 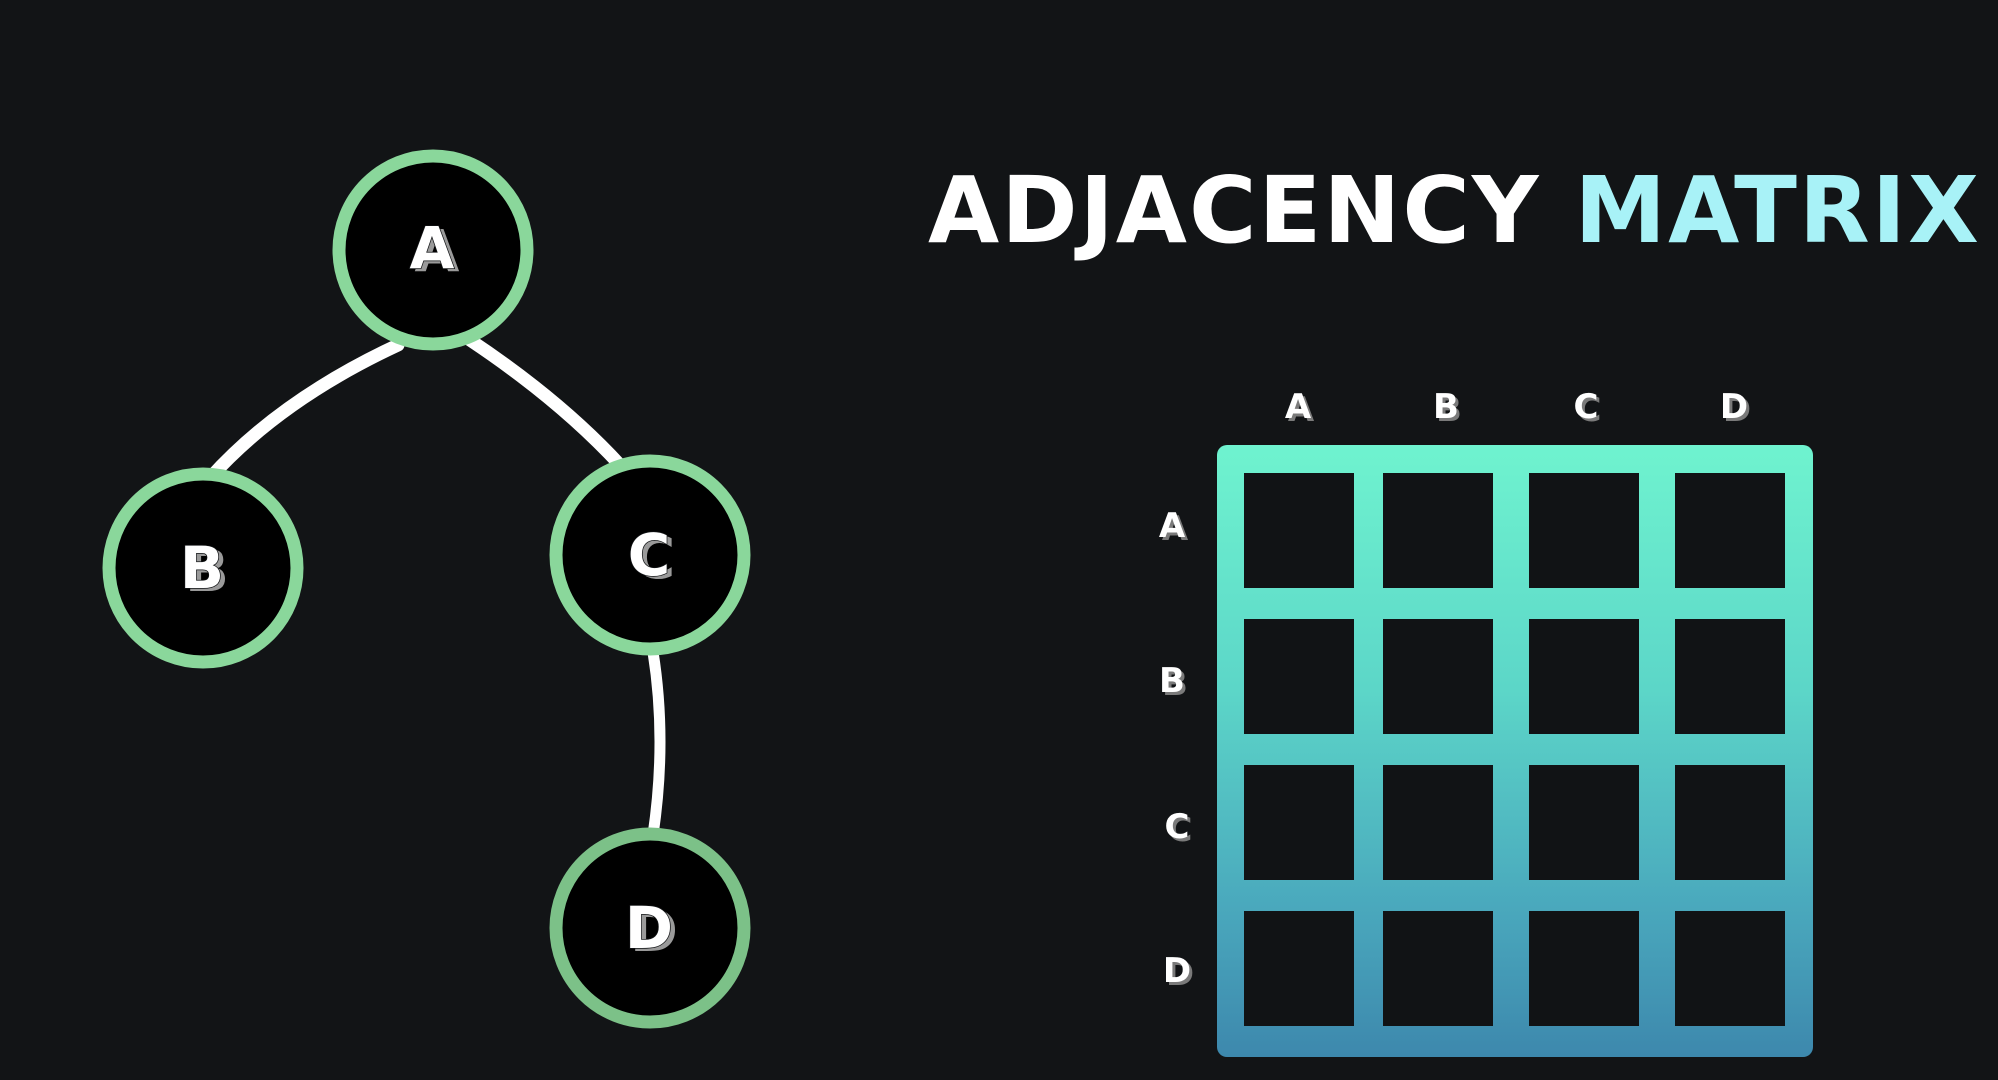 What do you see at coordinates (1730, 676) in the screenshot?
I see `matrix-cell-b-d` at bounding box center [1730, 676].